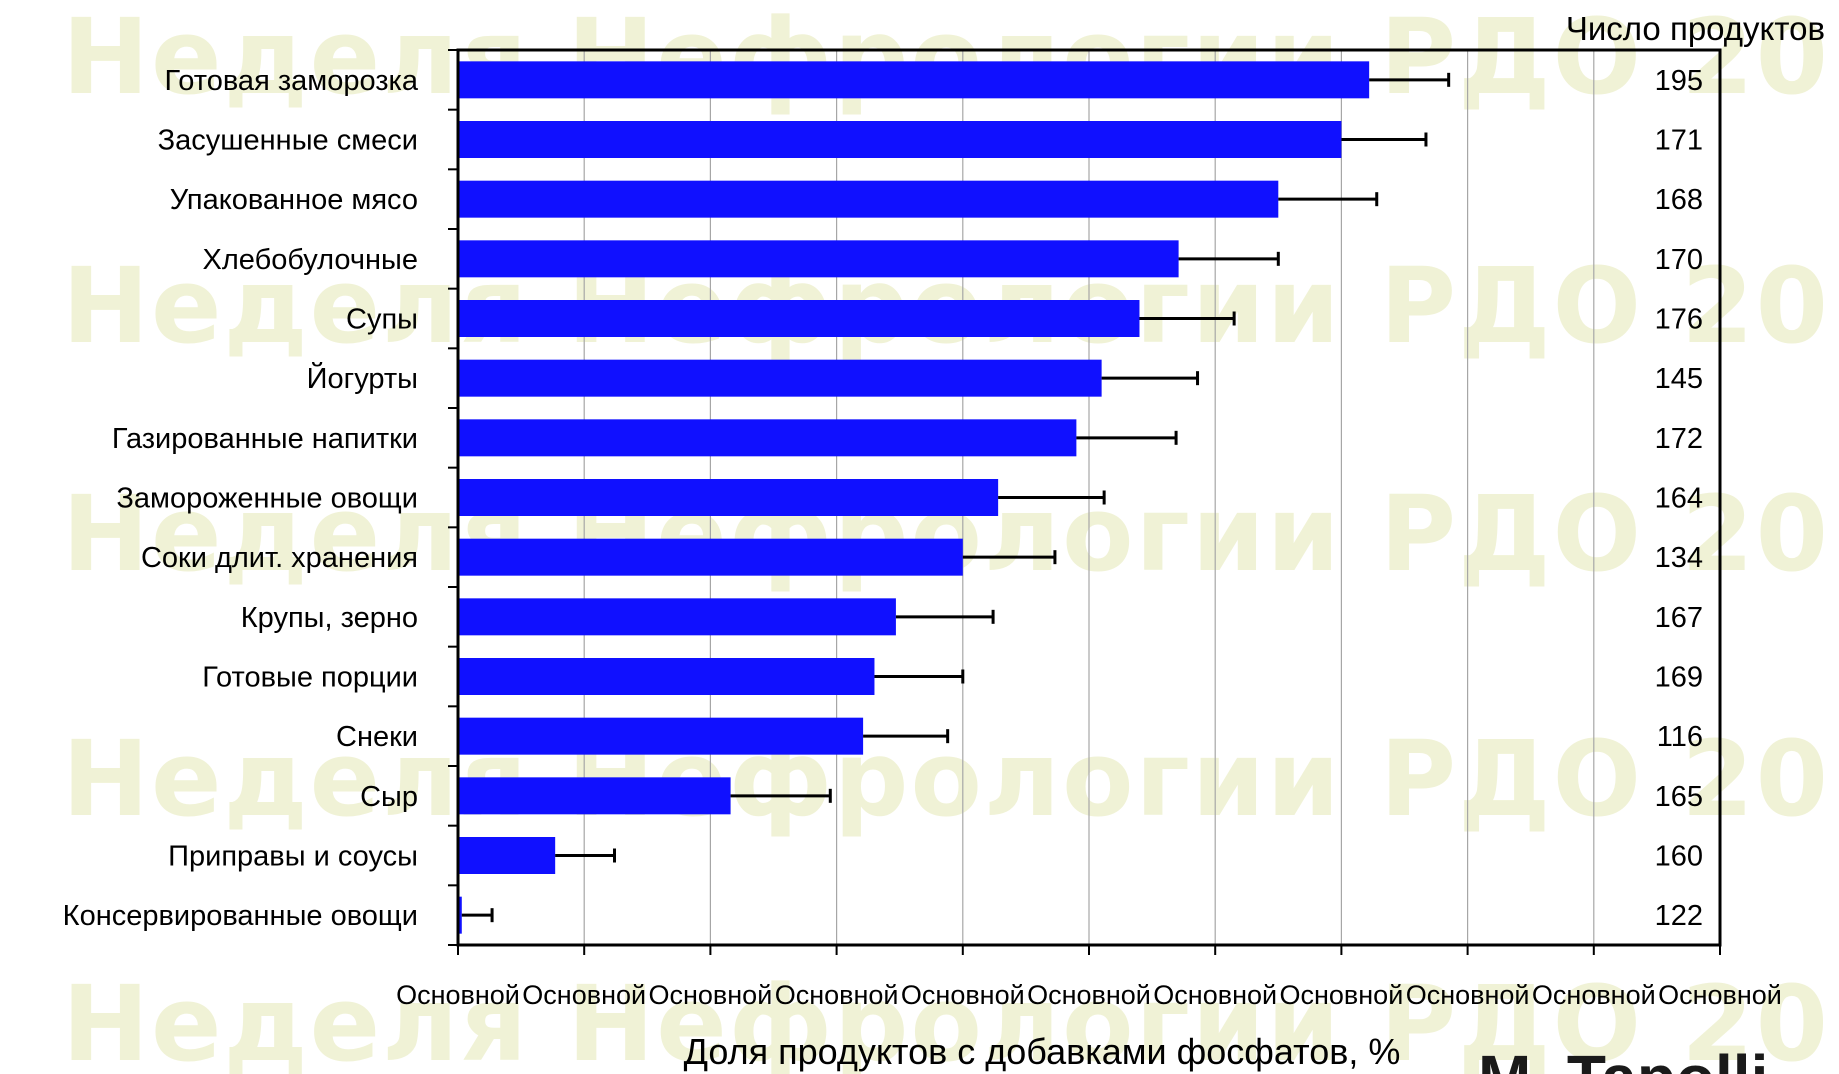 The height and width of the screenshot is (1074, 1839). I want to click on count-label: 165, so click(1679, 797).